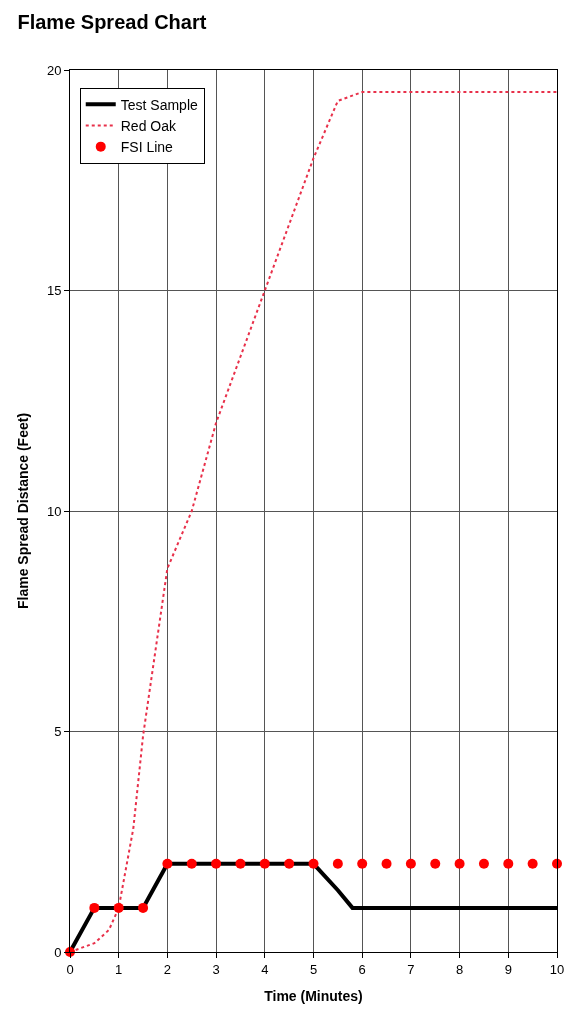 The image size is (582, 1022). I want to click on y-tick-label: 15, so click(54, 291).